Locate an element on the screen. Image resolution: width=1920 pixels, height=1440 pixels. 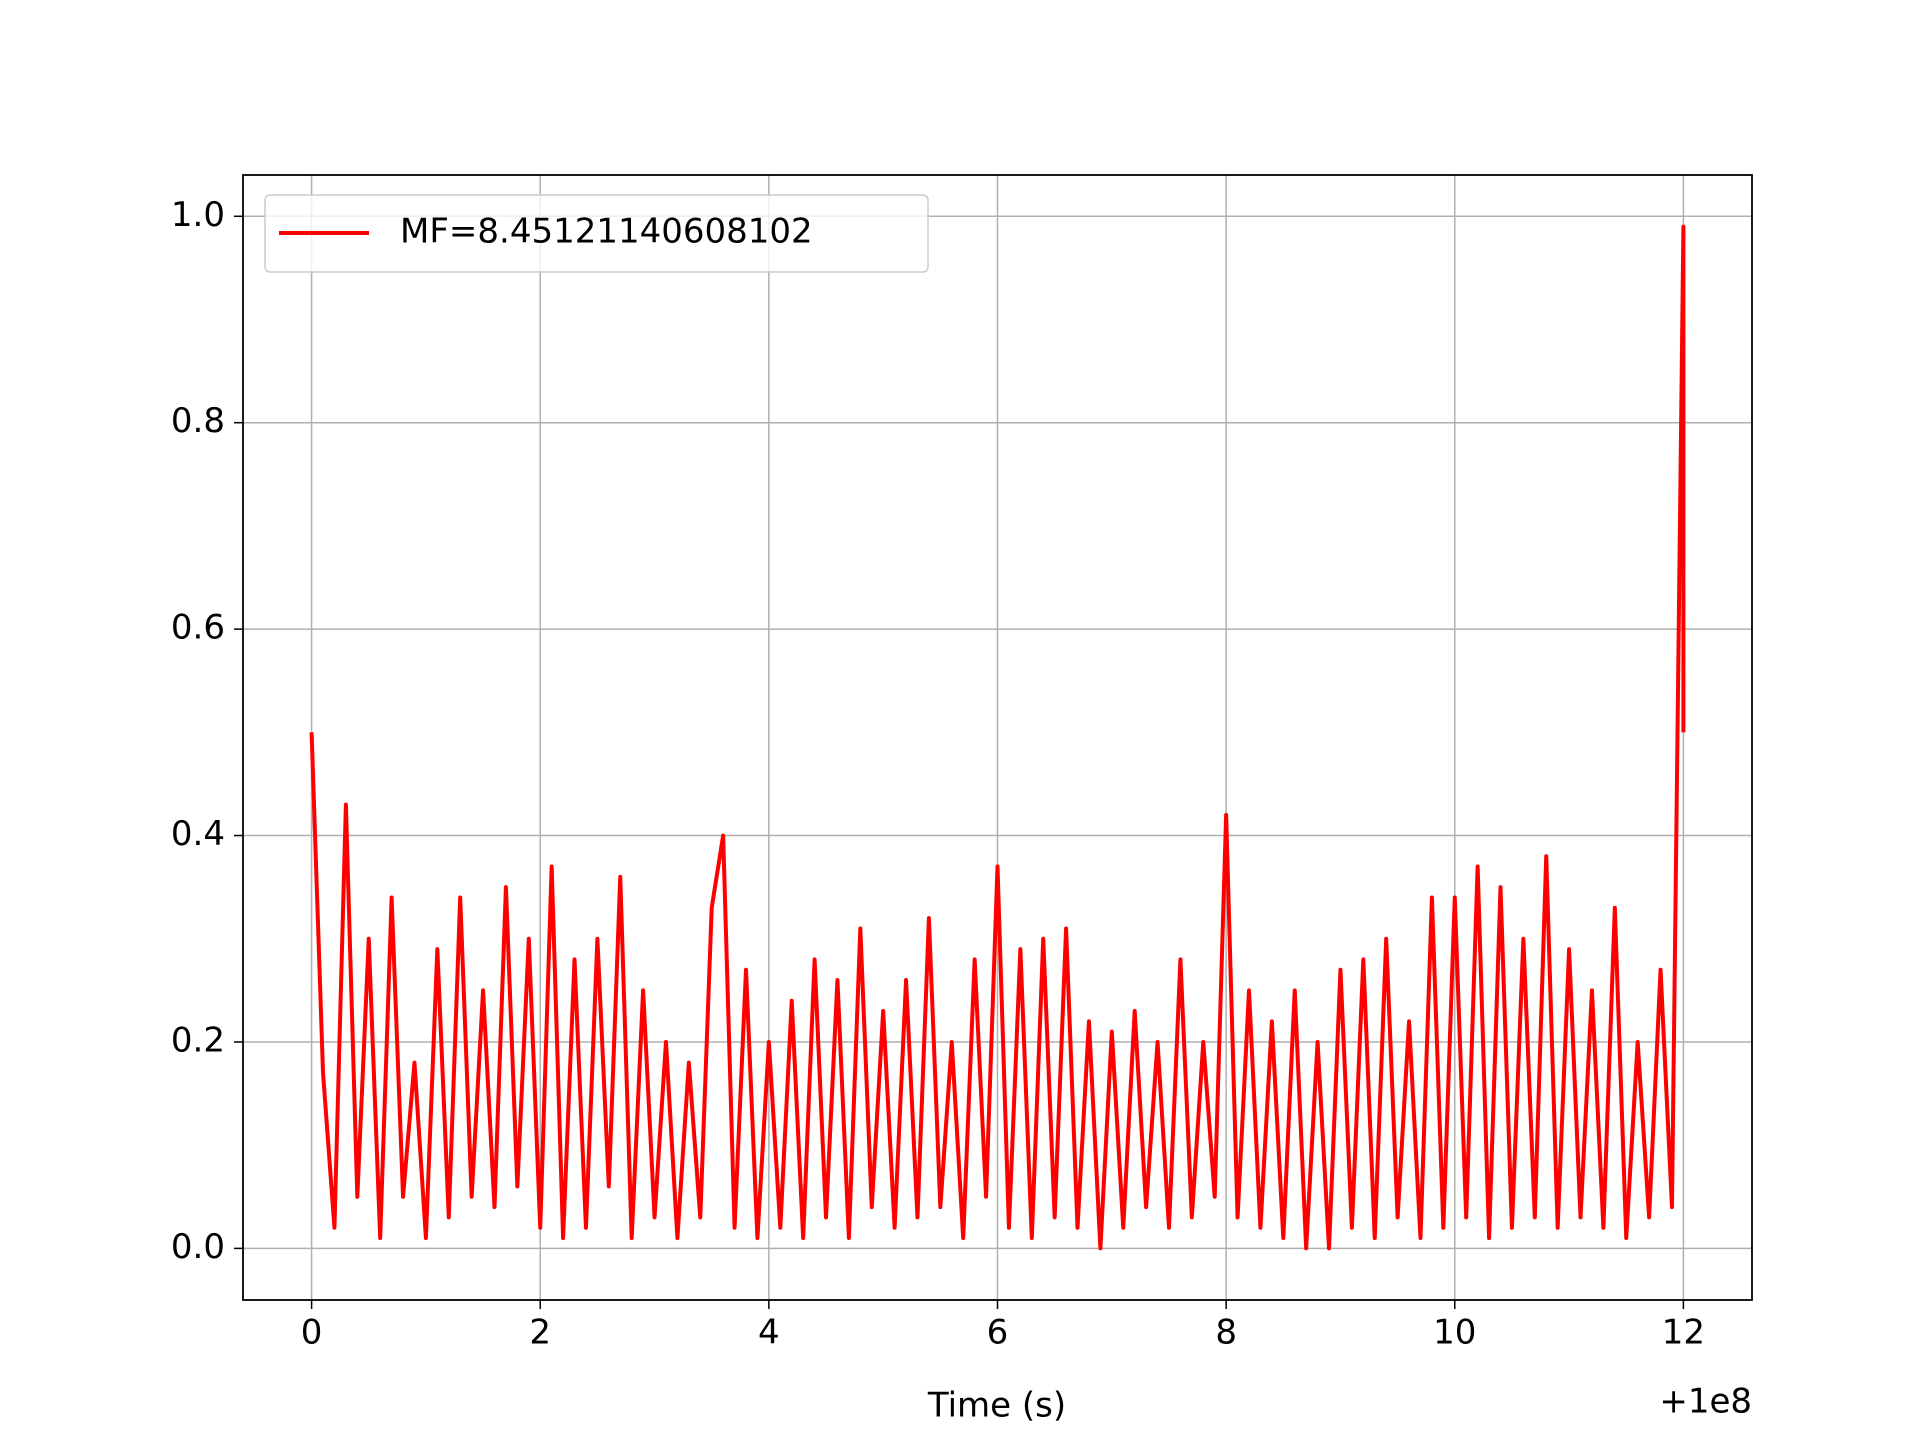
x-tick-label: 2 is located at coordinates (540, 1333).